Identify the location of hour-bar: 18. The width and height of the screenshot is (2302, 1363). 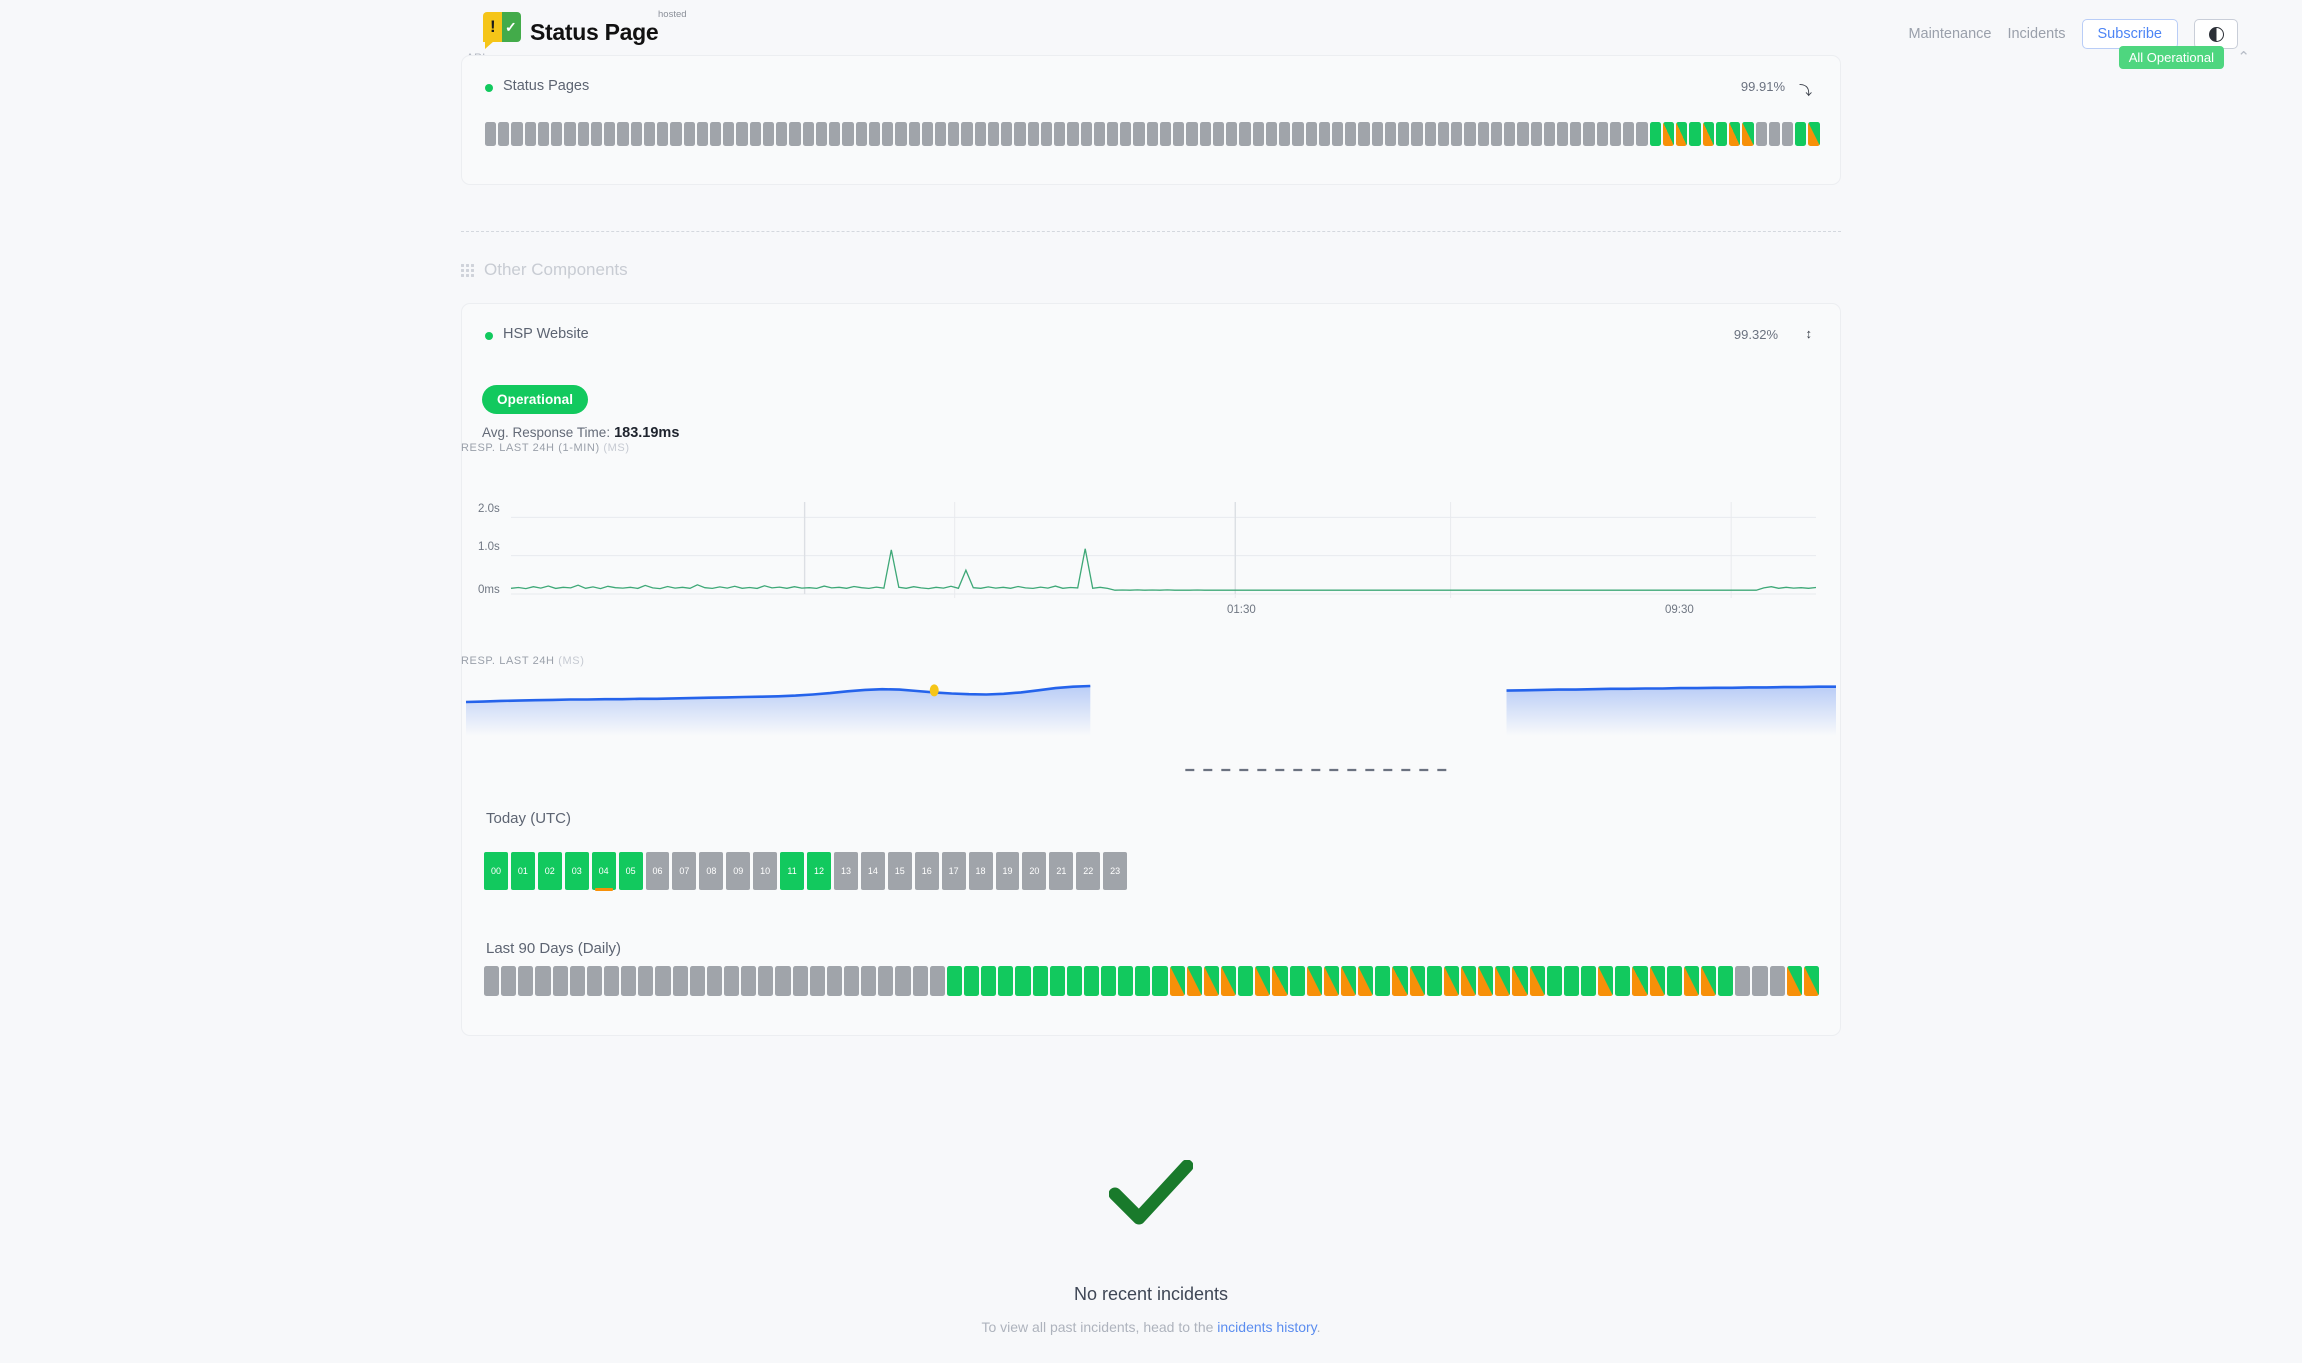
(980, 871).